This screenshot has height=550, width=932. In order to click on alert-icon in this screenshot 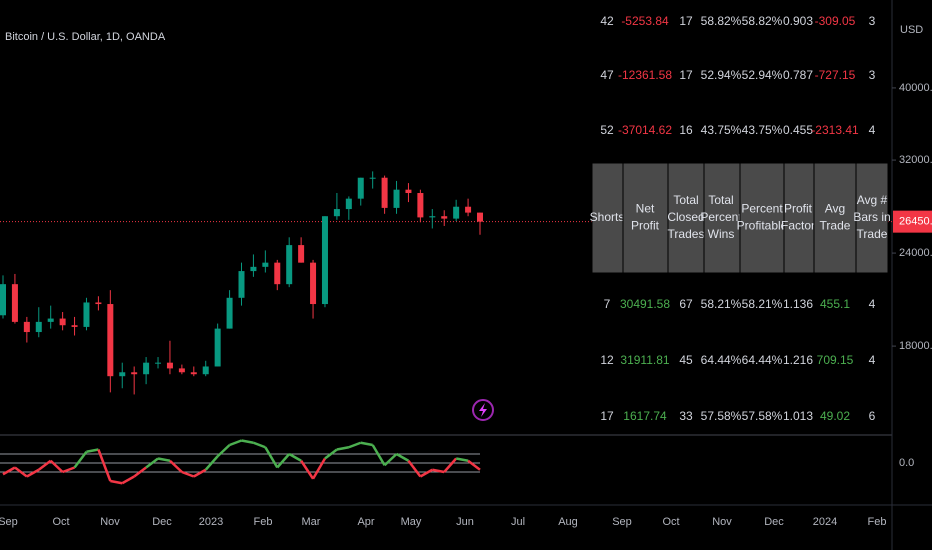, I will do `click(483, 410)`.